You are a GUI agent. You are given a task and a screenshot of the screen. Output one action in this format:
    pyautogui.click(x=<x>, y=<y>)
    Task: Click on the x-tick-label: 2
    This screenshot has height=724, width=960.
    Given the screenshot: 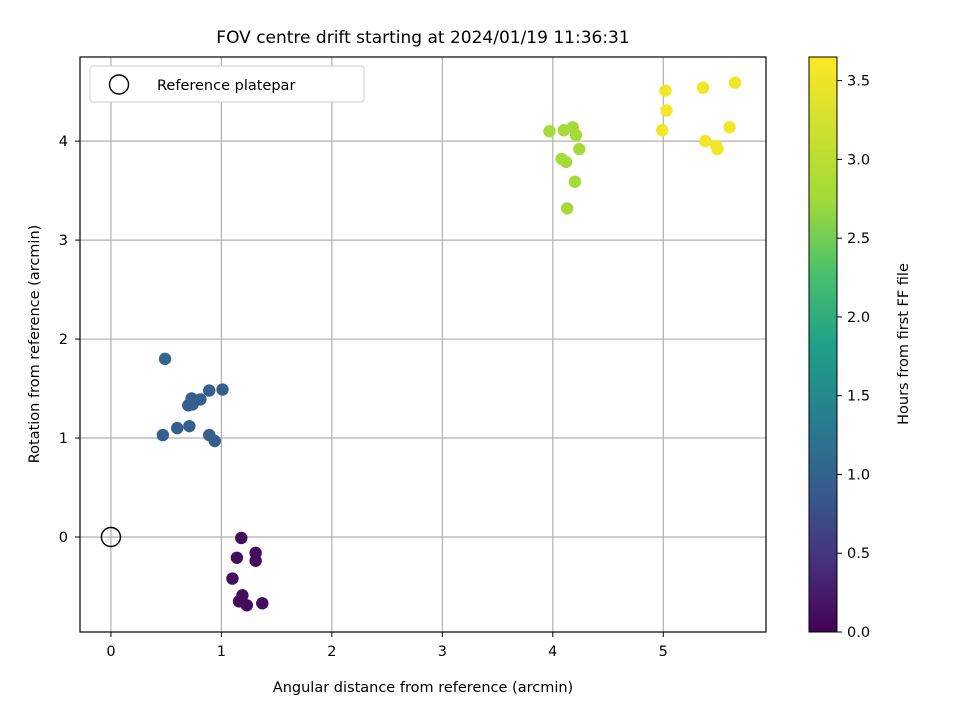 What is the action you would take?
    pyautogui.click(x=331, y=652)
    